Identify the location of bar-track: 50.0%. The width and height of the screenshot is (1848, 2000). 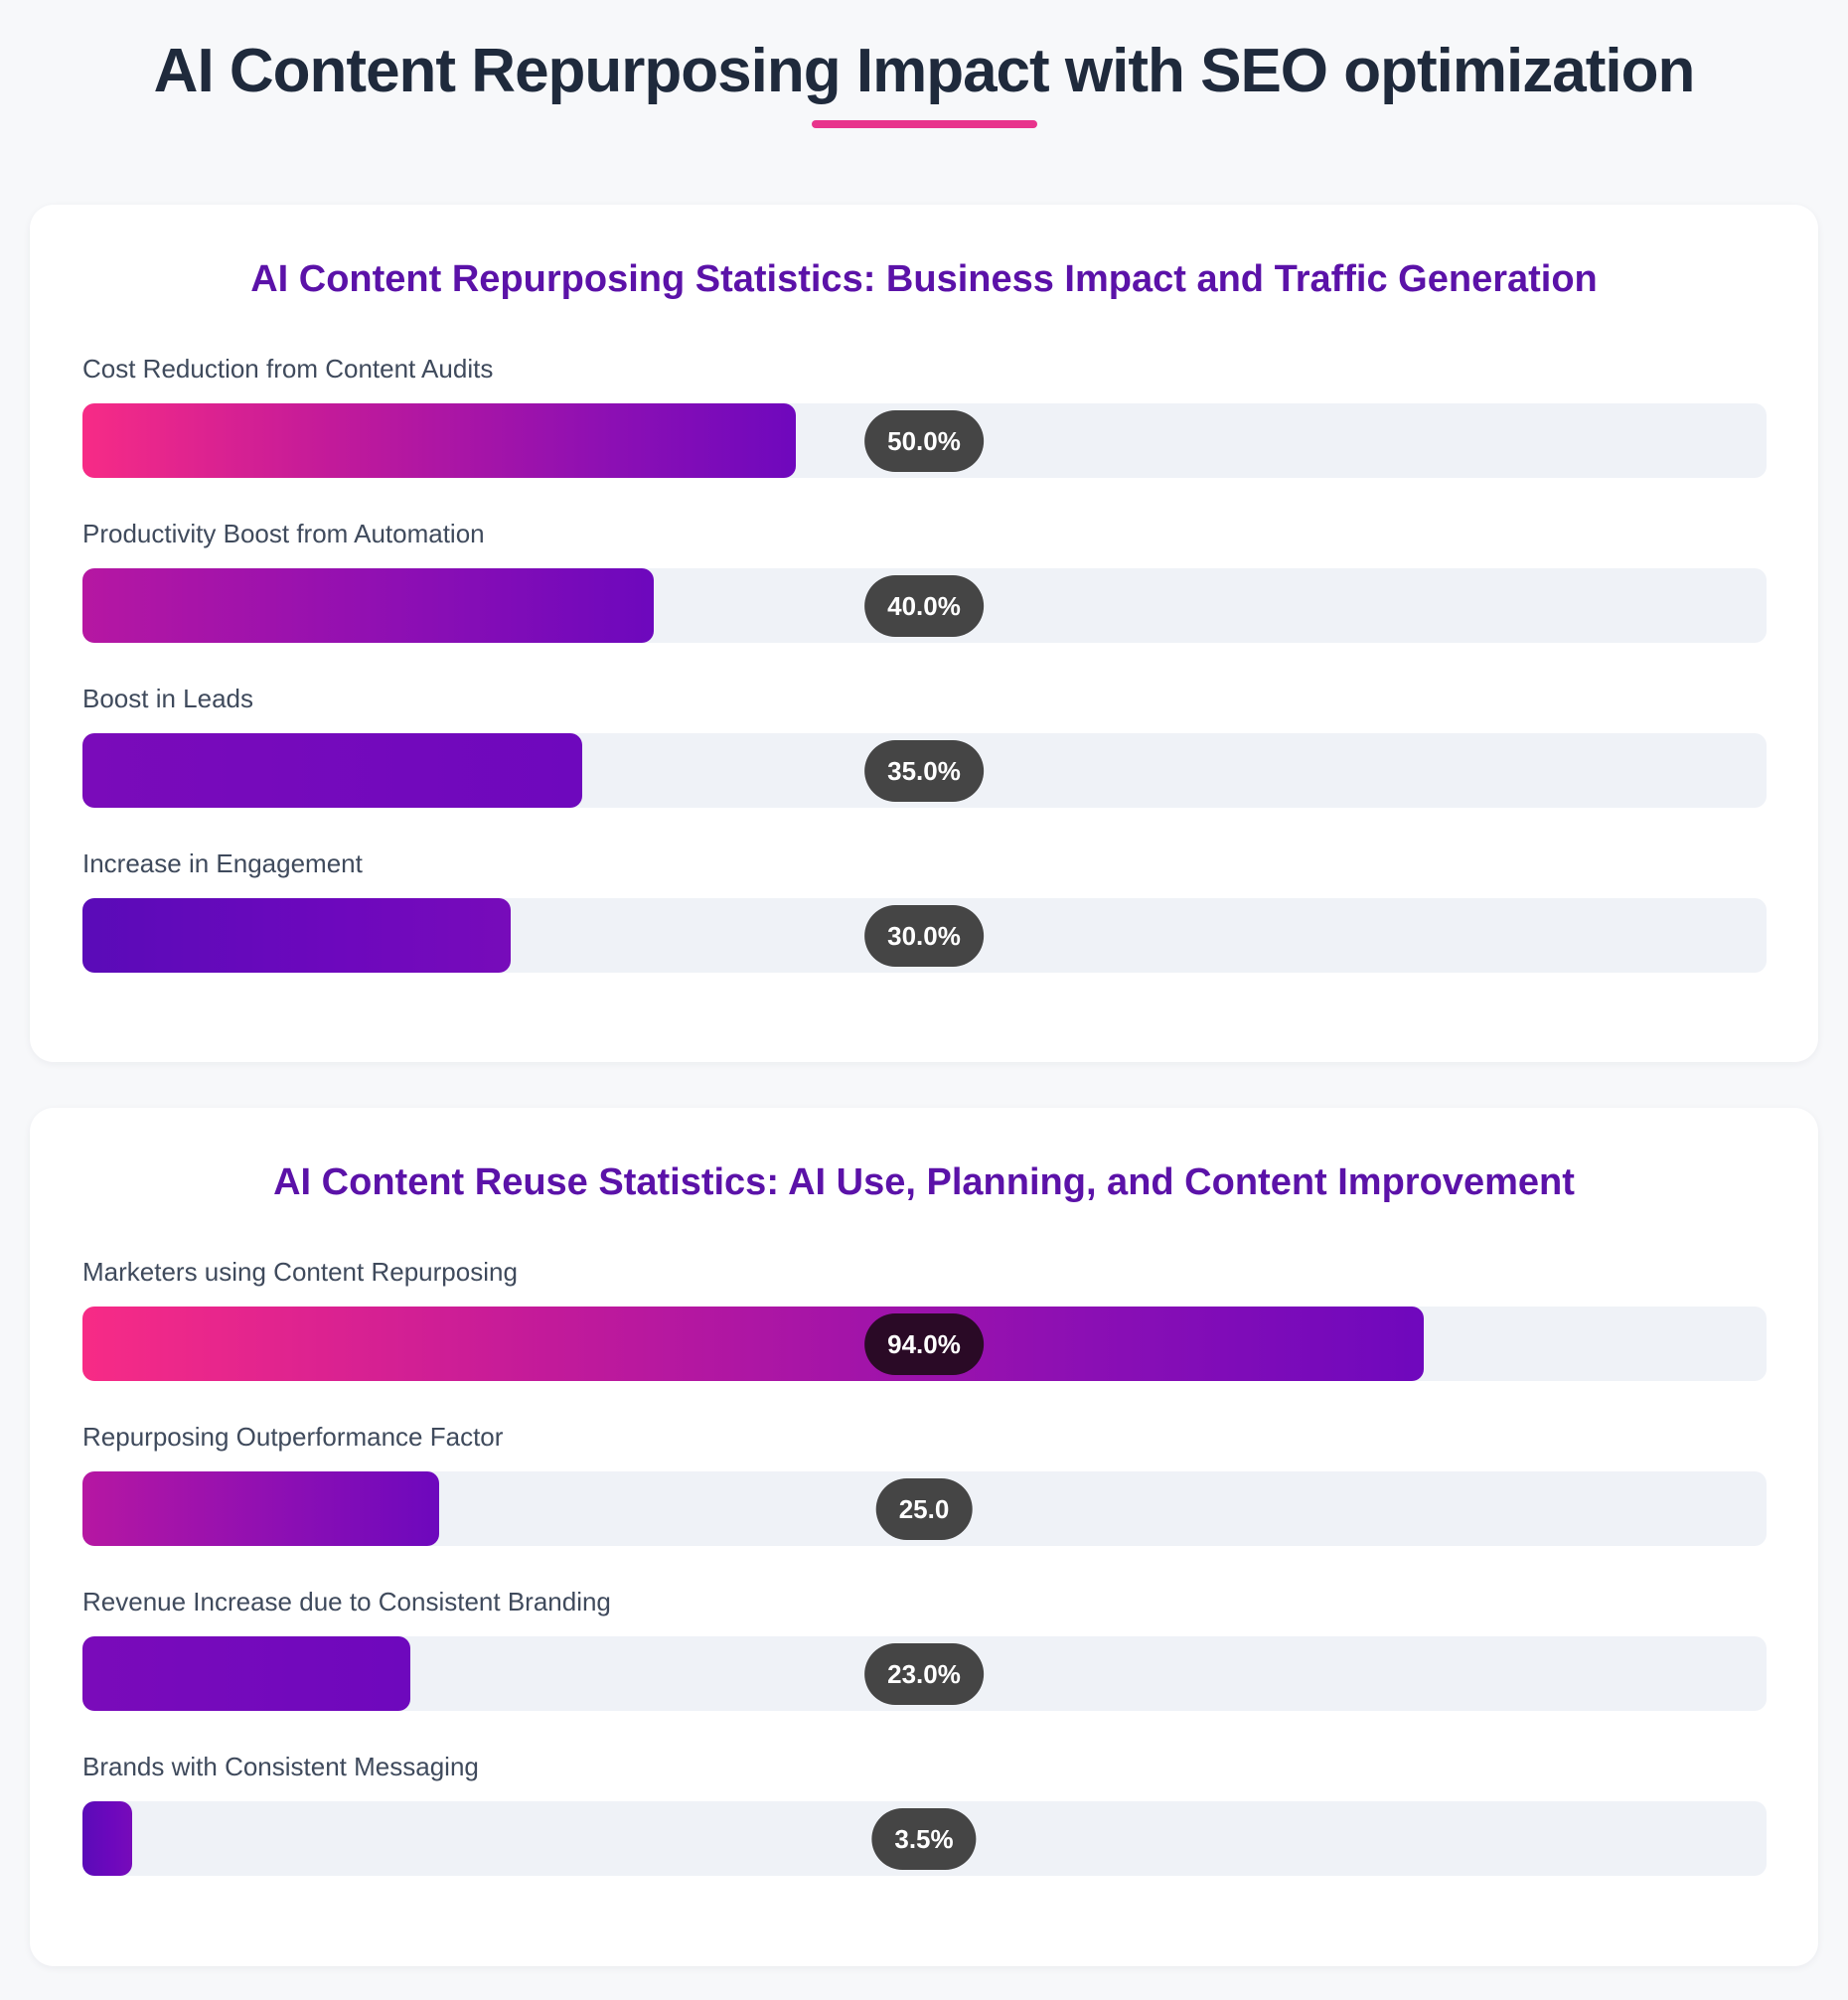
(924, 440).